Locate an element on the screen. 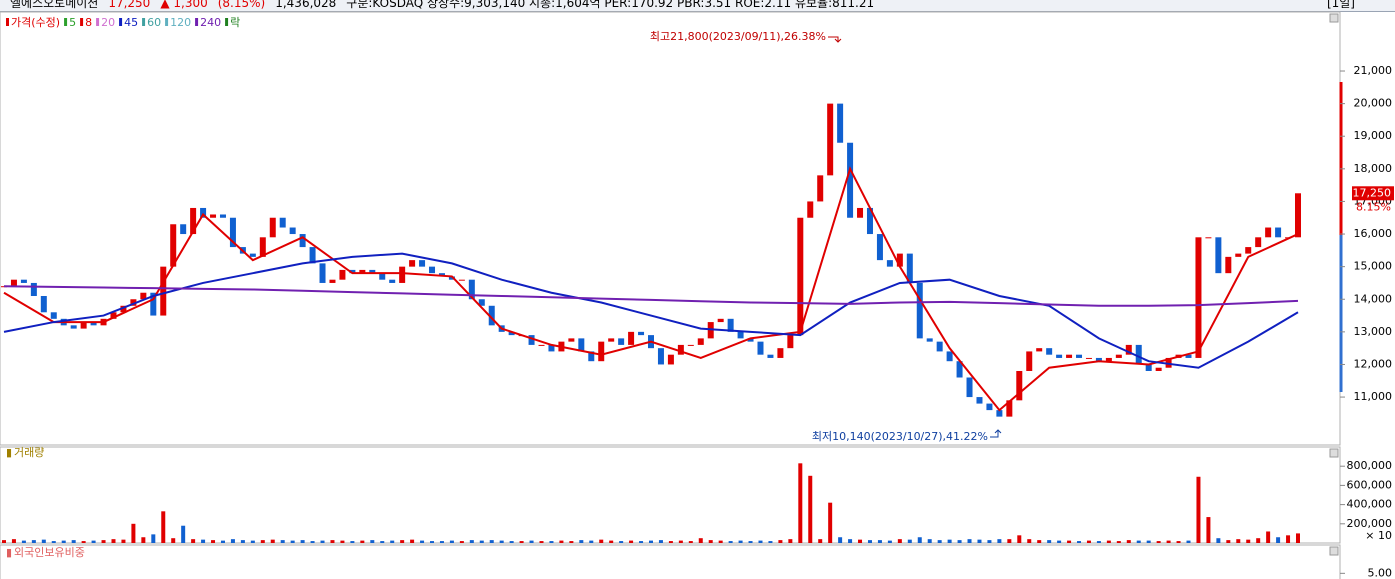 This screenshot has width=1395, height=579. header-item: (8.15%) is located at coordinates (241, 5).